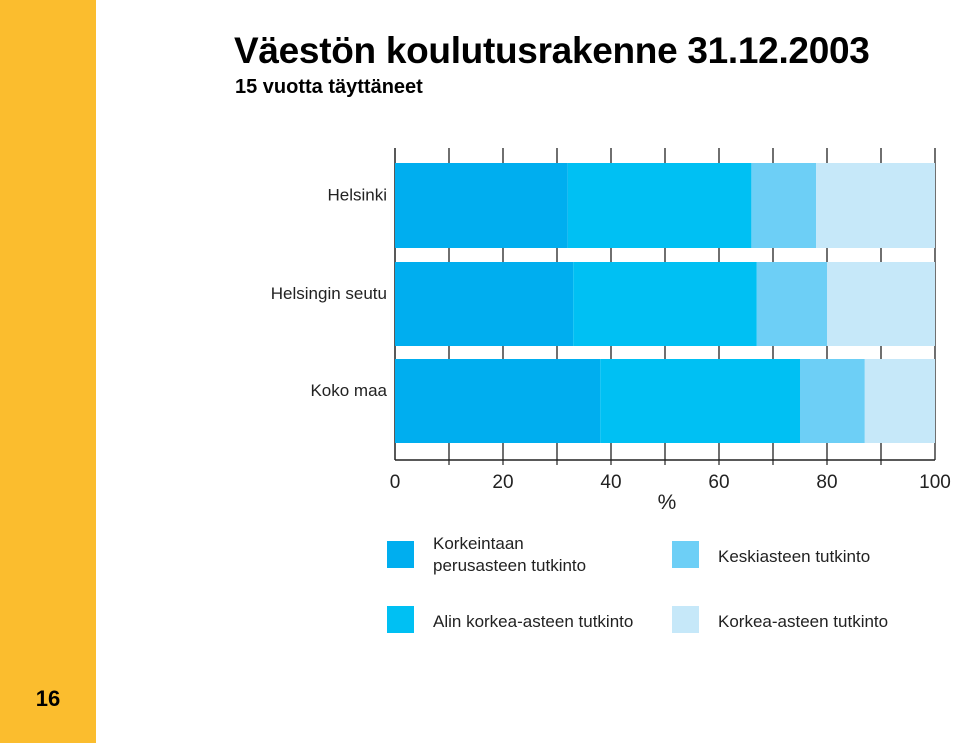 The width and height of the screenshot is (960, 743). What do you see at coordinates (935, 482) in the screenshot?
I see `x-tick-label: 100` at bounding box center [935, 482].